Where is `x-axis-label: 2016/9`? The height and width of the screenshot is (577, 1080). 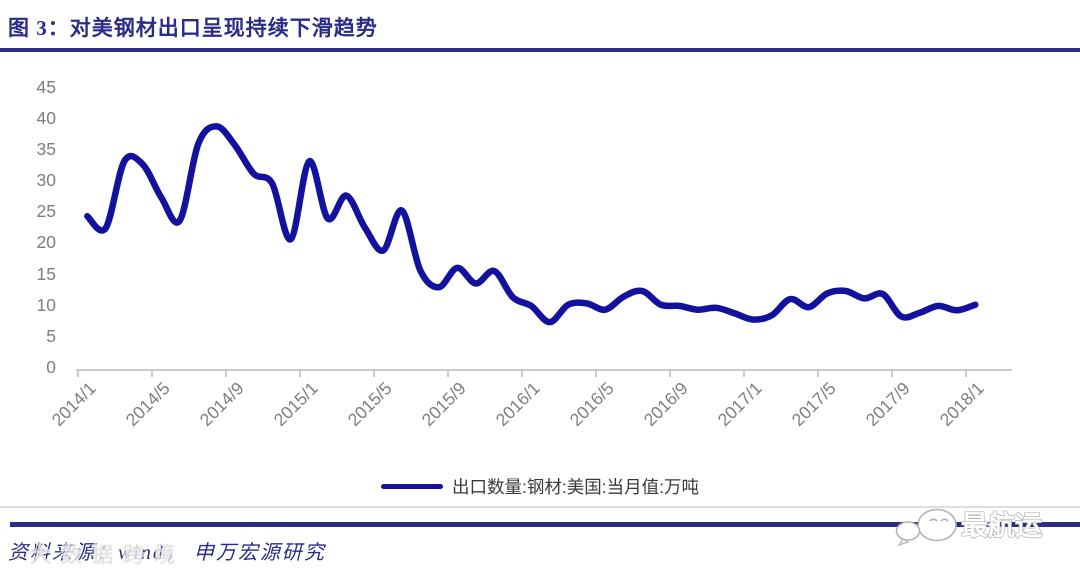 x-axis-label: 2016/9 is located at coordinates (666, 404).